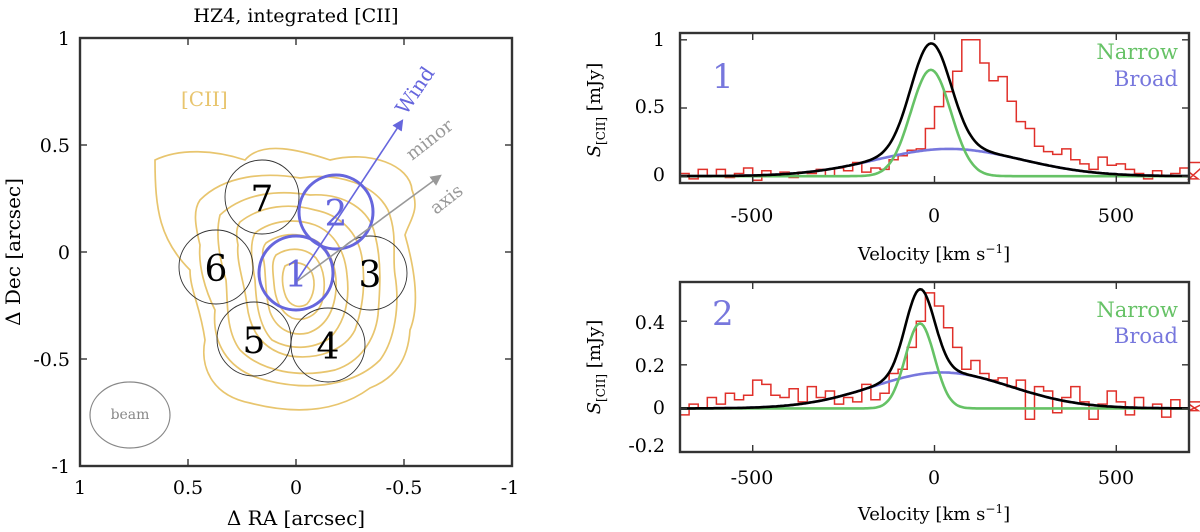 This screenshot has height=532, width=1200. What do you see at coordinates (296, 275) in the screenshot?
I see `aperture-label-1: 1` at bounding box center [296, 275].